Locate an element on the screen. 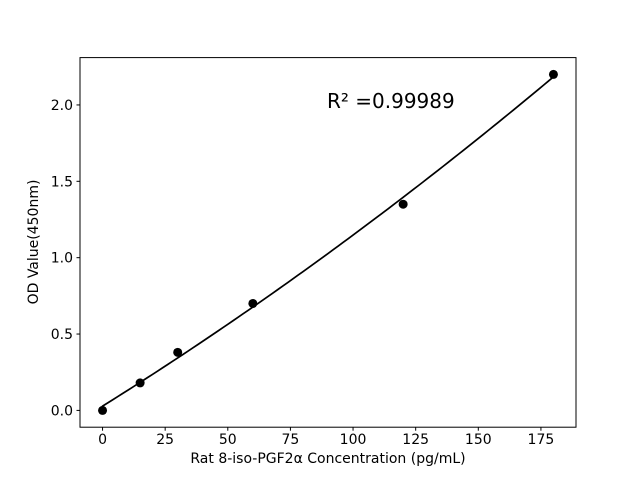 The width and height of the screenshot is (640, 480). y-tick-label: 1.5 is located at coordinates (62, 182).